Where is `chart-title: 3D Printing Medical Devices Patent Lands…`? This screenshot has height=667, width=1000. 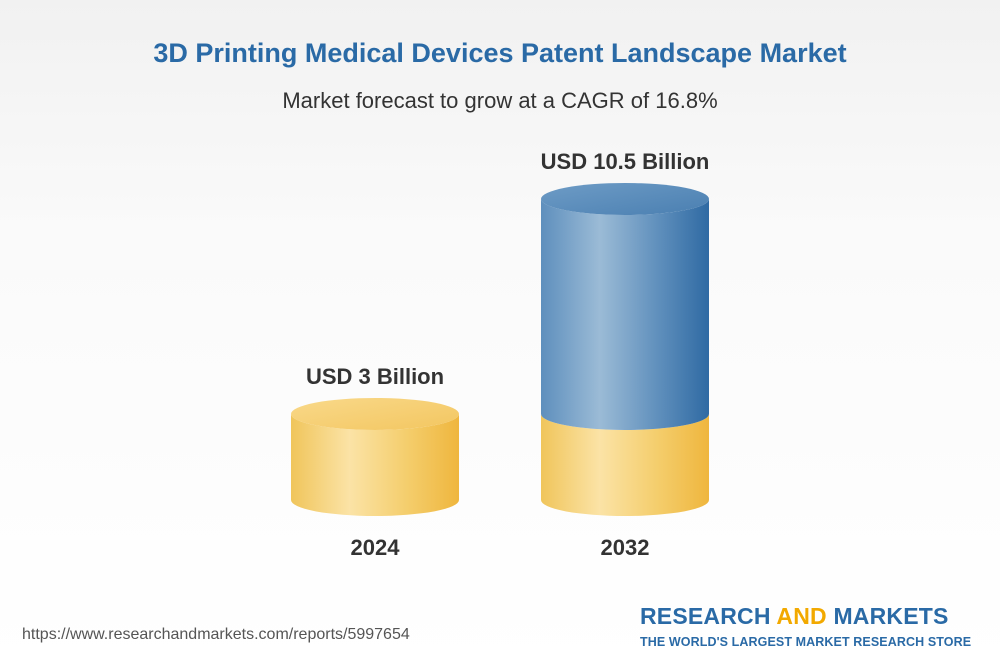
chart-title: 3D Printing Medical Devices Patent Lands… is located at coordinates (500, 53).